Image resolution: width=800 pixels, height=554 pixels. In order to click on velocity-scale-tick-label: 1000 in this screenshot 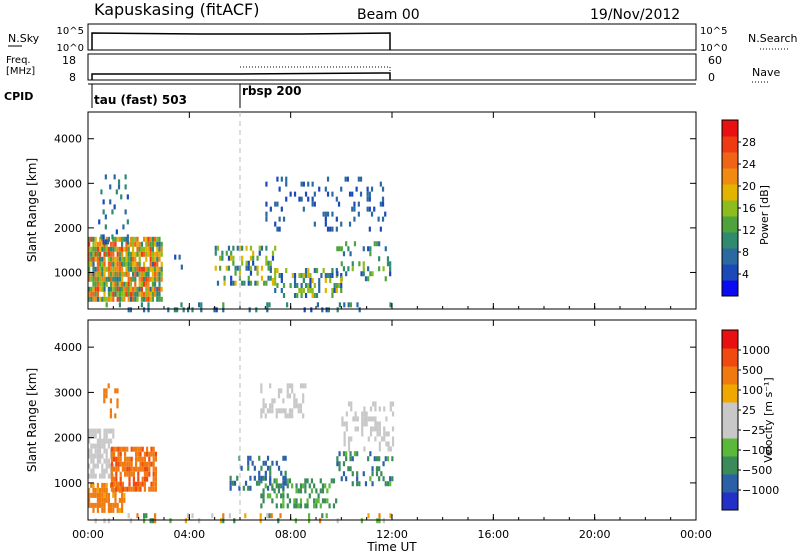, I will do `click(756, 350)`.